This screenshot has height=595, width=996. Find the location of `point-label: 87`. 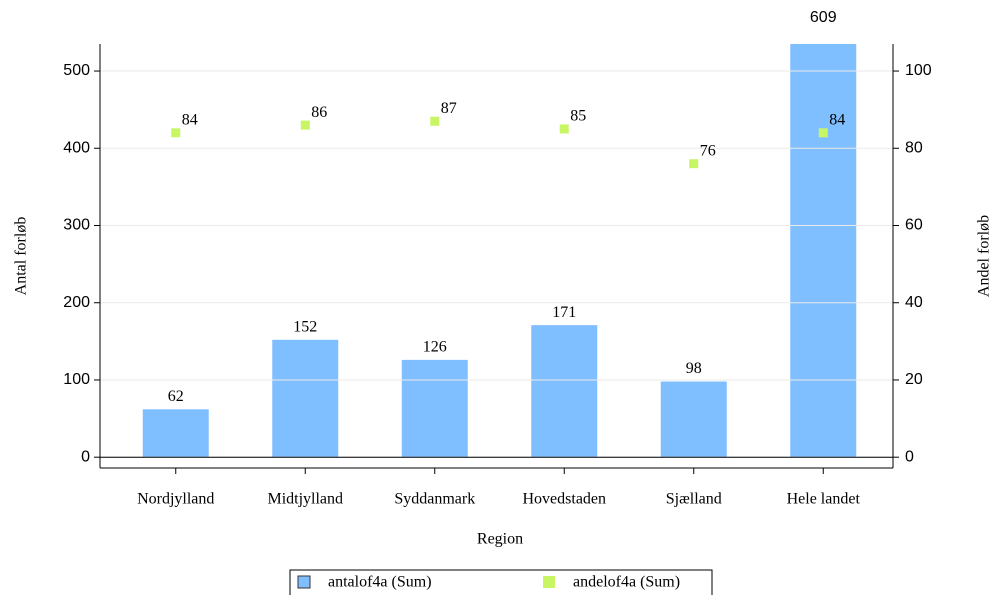

point-label: 87 is located at coordinates (449, 108).